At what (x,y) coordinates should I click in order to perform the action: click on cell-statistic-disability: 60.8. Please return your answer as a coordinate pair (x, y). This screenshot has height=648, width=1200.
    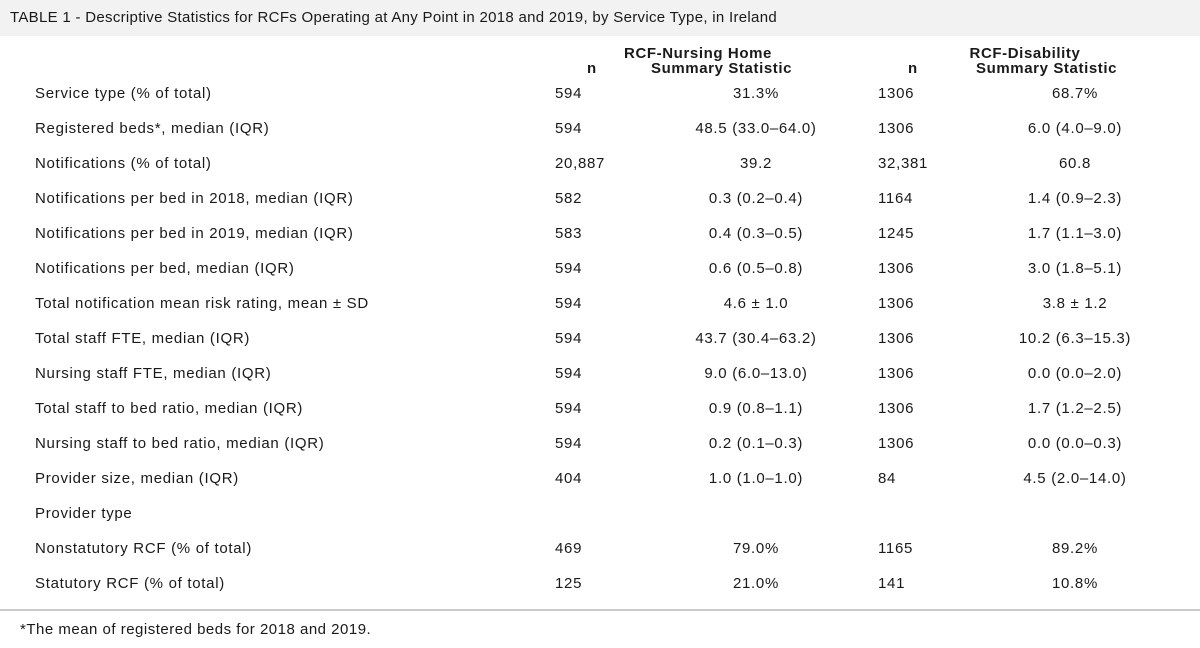
    Looking at the image, I should click on (1075, 163).